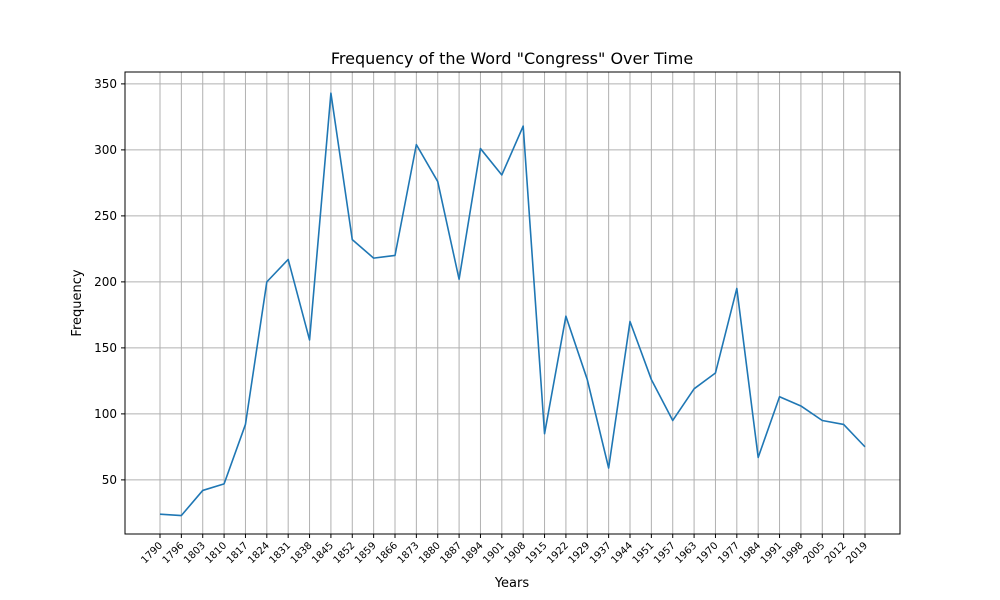  Describe the element at coordinates (105, 84) in the screenshot. I see `y-tick-label: 350` at that location.